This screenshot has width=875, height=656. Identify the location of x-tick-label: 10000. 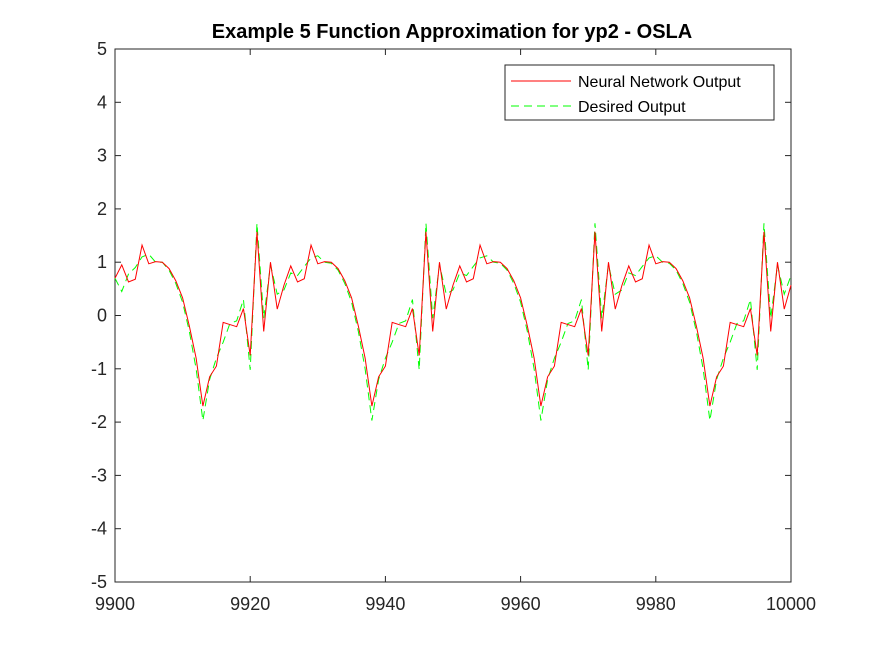
(791, 604).